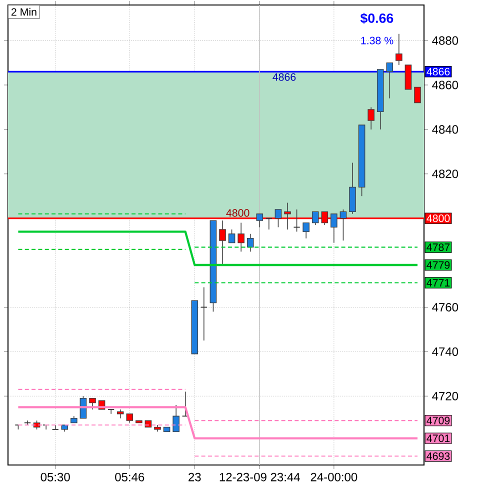 This screenshot has width=491, height=491. I want to click on y-tick-label: 4760, so click(445, 307).